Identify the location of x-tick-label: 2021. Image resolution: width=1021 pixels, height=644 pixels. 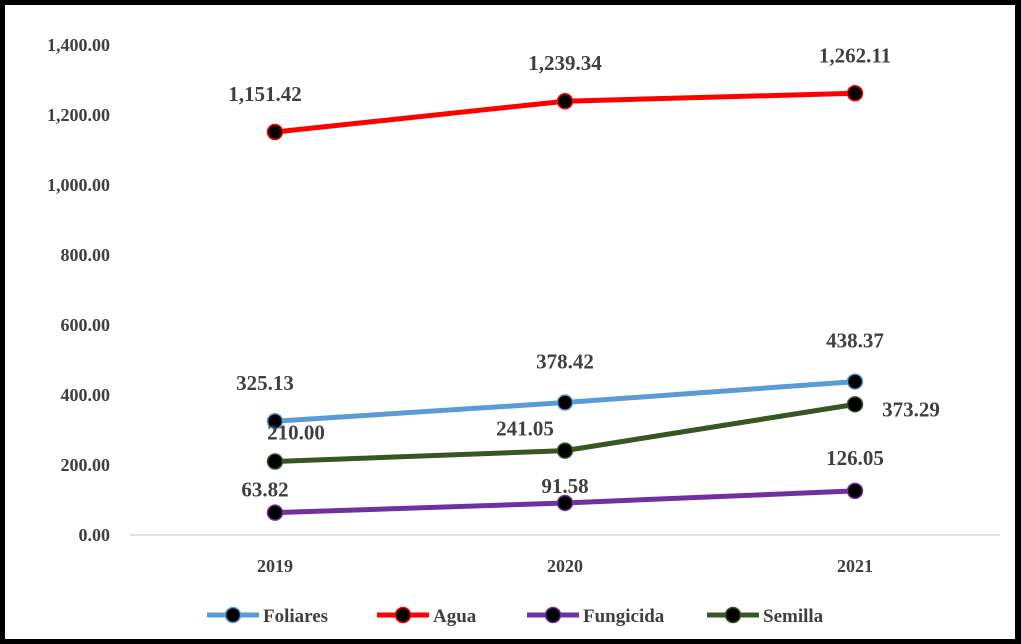
(855, 566).